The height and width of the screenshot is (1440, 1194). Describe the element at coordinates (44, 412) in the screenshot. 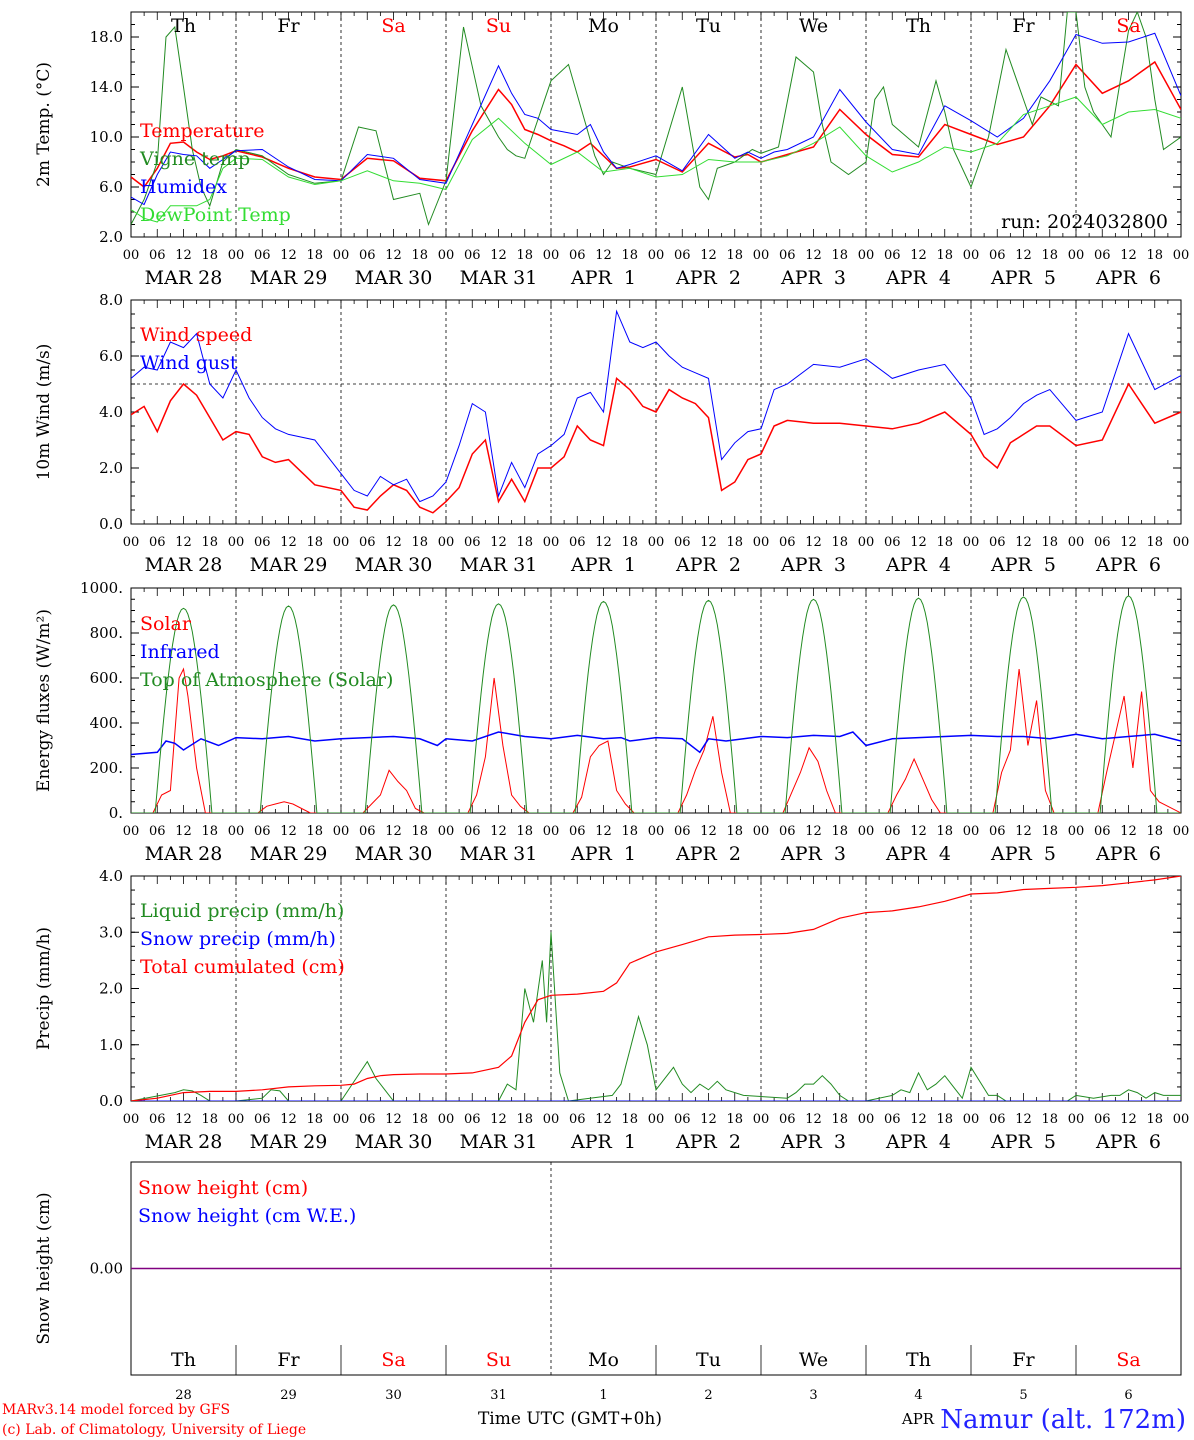

I see `y-axis-label: 10m Wind (m/s)` at that location.